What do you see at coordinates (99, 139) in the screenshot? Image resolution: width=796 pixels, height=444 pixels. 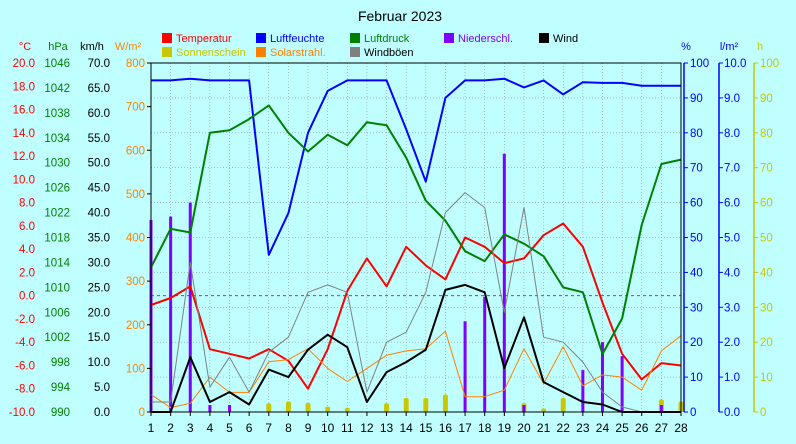 I see `wind-tick-label: 55.0` at bounding box center [99, 139].